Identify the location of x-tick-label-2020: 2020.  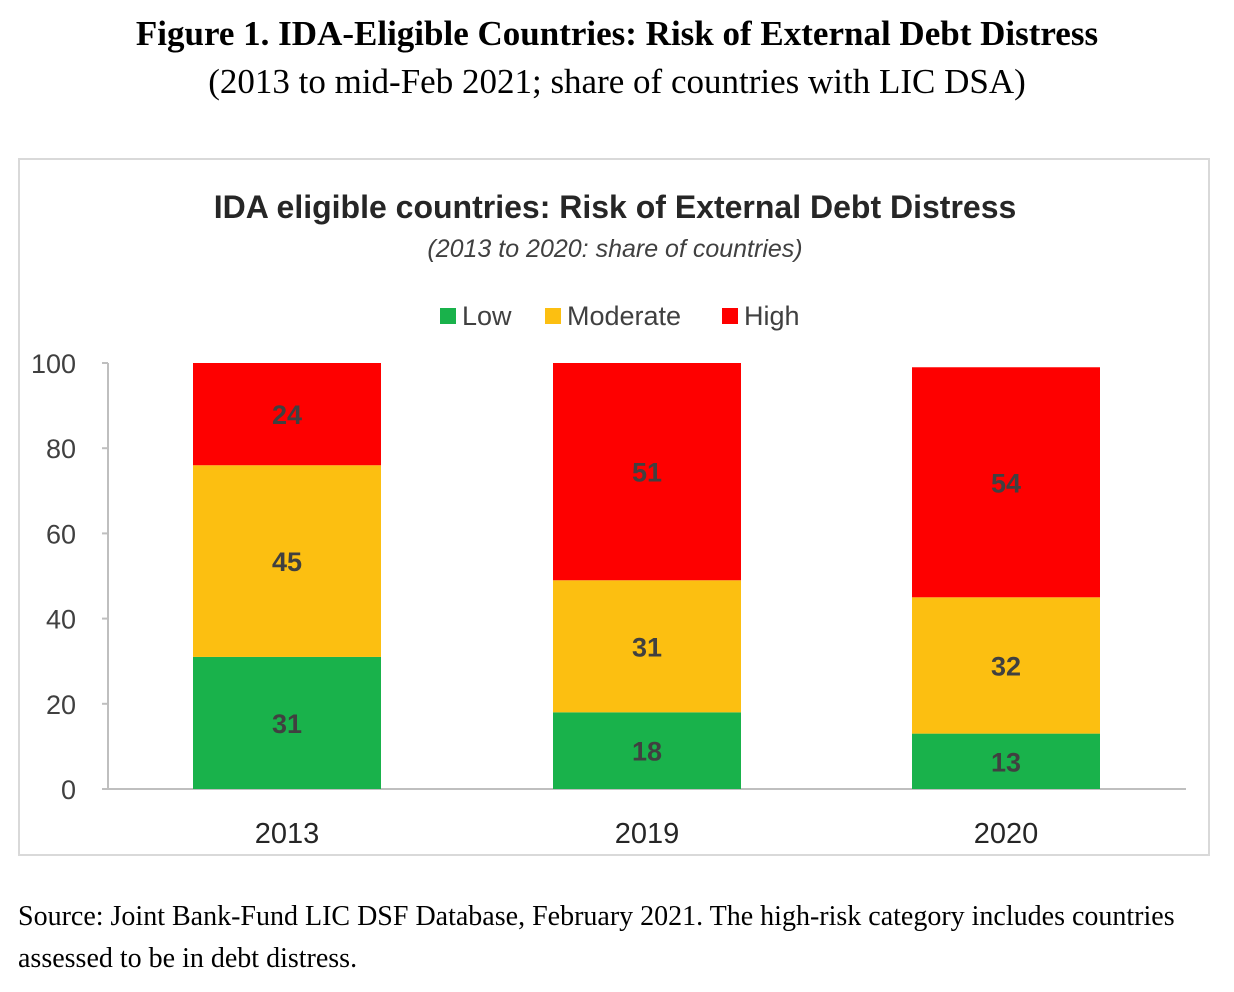
(1006, 834).